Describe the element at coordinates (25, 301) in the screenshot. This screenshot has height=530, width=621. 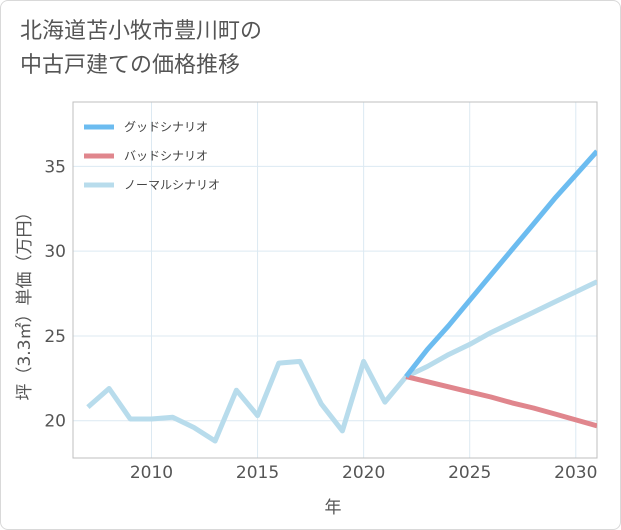
I see `y-axis-label: 坪（3.3㎡）単価（万円）` at that location.